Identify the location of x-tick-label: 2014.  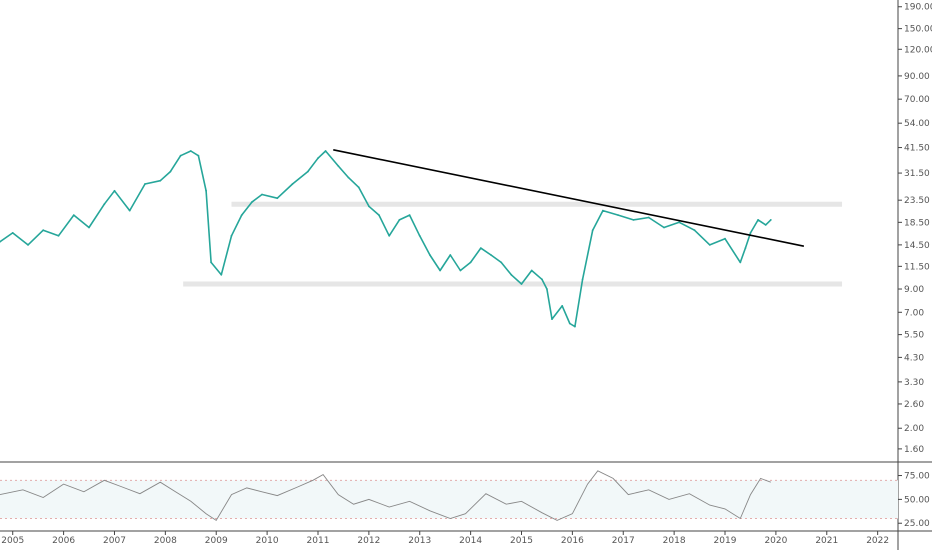
(470, 541).